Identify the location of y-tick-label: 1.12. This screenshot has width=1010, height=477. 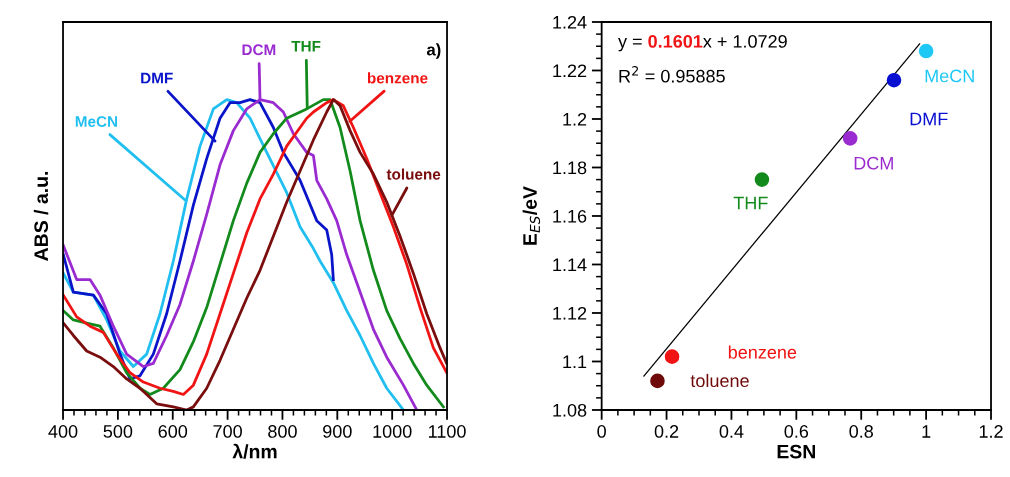
(570, 313).